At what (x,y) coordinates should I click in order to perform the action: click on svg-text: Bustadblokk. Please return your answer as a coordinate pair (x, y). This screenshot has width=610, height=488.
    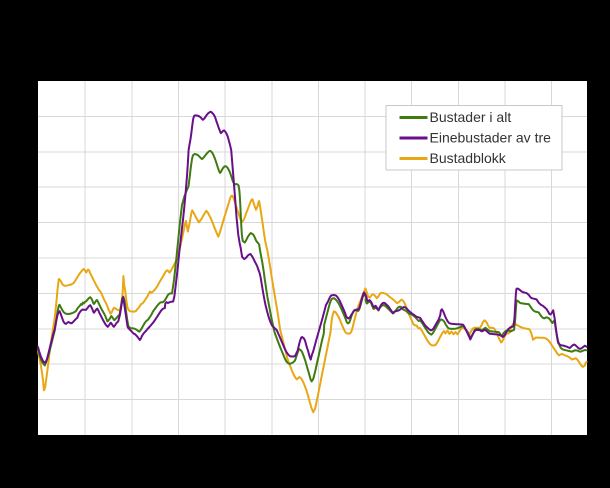
    Looking at the image, I should click on (468, 158).